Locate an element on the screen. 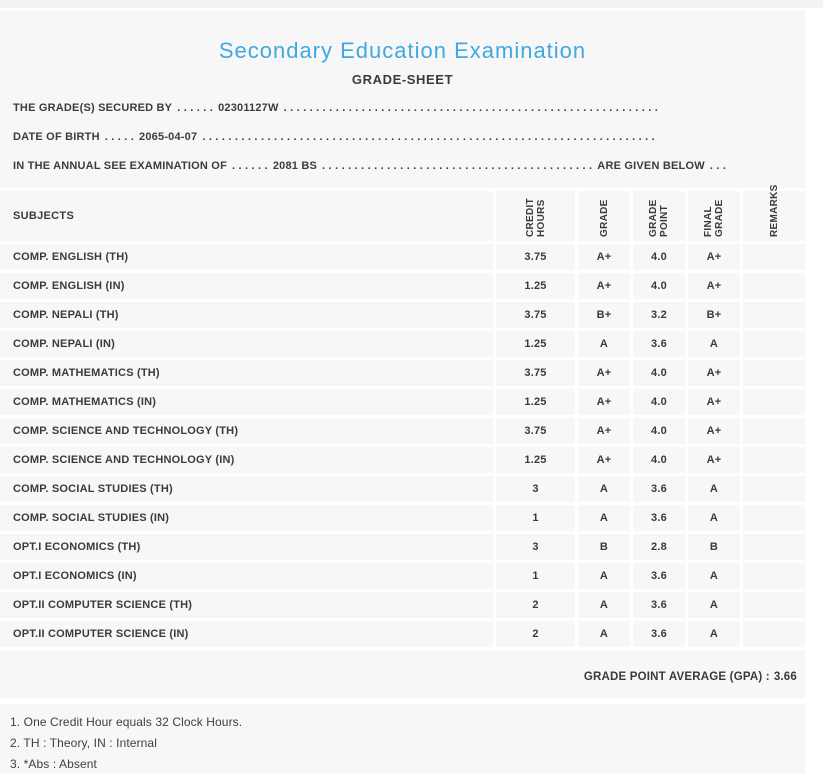 Image resolution: width=823 pixels, height=775 pixels. subject-cell: OPT.II COMPUTER SCIENCE (TH) is located at coordinates (103, 605).